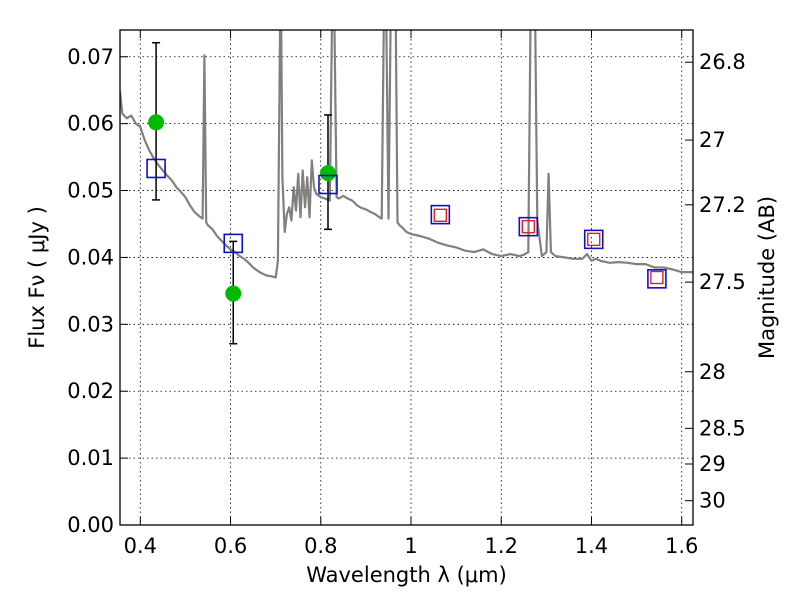 This screenshot has height=600, width=800. I want to click on y2-tick-label: 30, so click(712, 501).